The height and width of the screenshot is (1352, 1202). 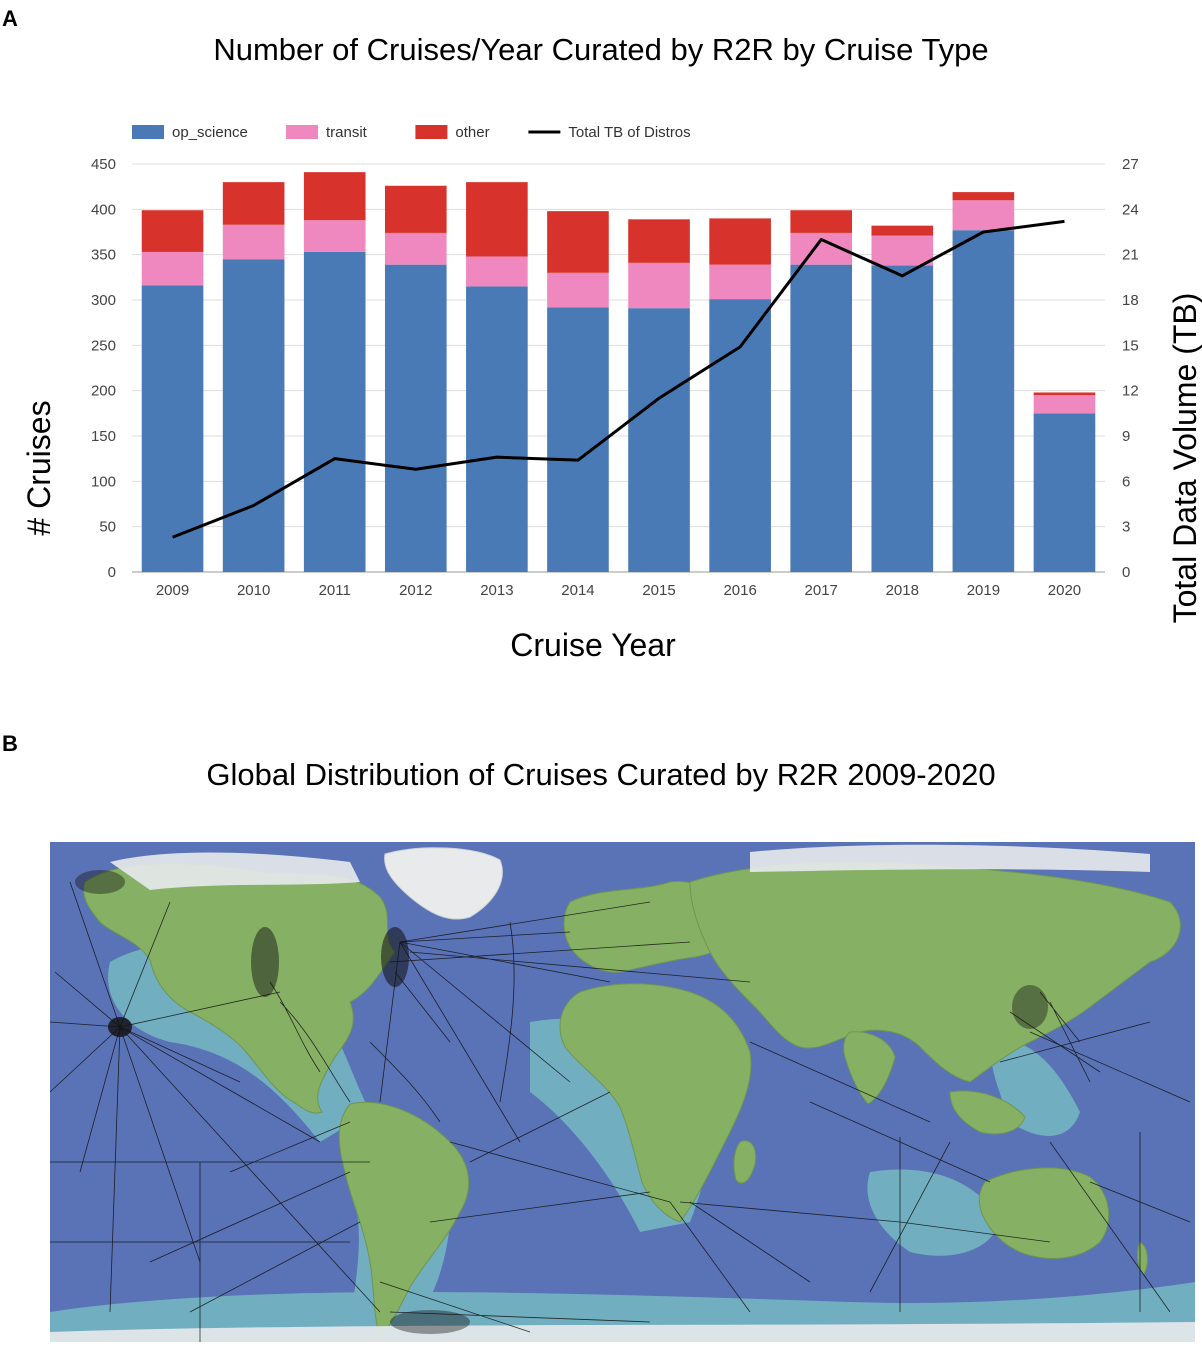 I want to click on bar-transit-2014, so click(x=578, y=290).